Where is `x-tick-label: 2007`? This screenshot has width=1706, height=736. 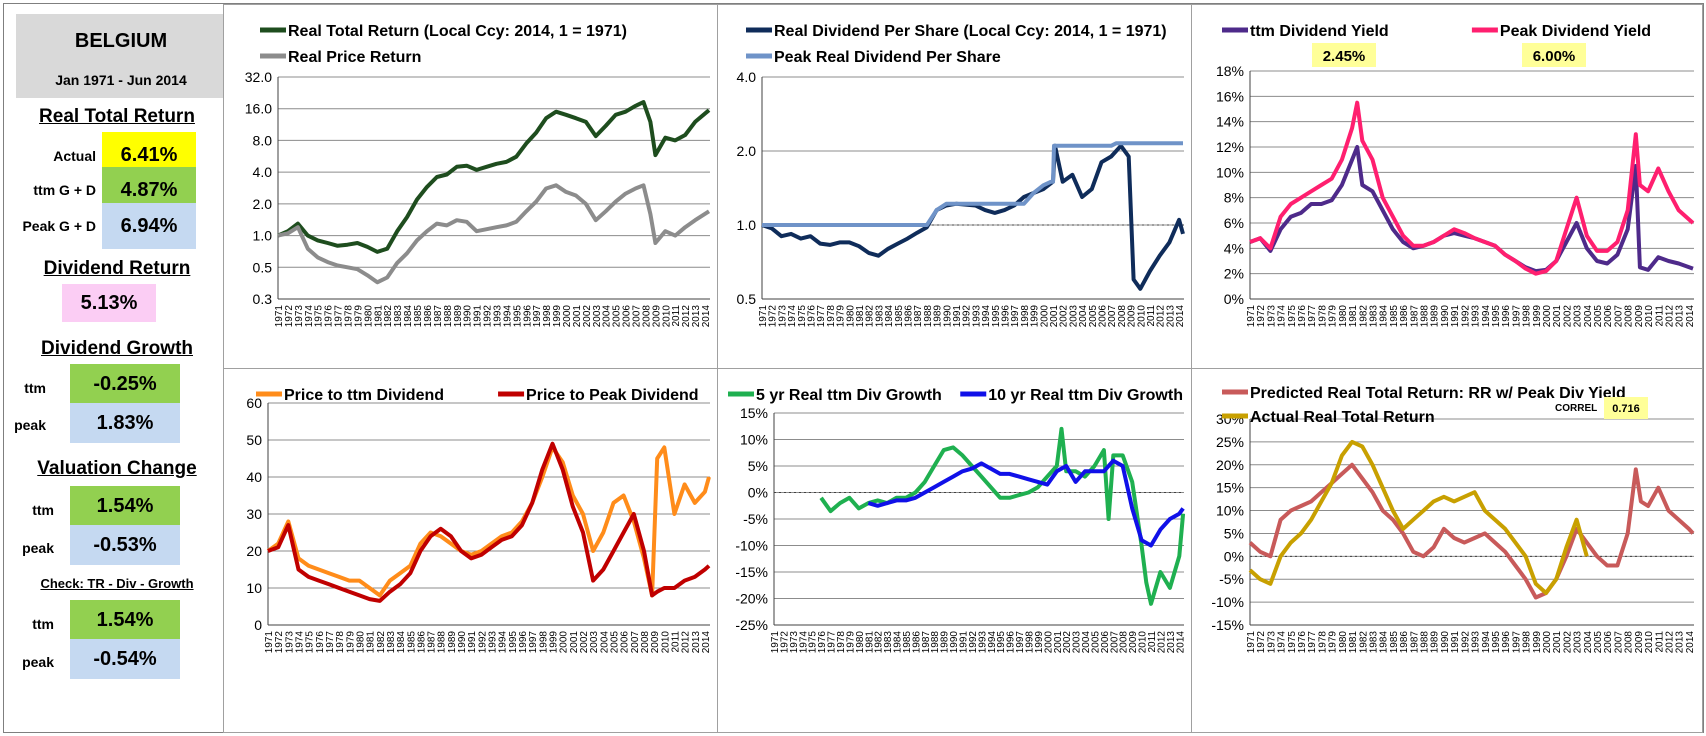 x-tick-label: 2007 is located at coordinates (637, 316).